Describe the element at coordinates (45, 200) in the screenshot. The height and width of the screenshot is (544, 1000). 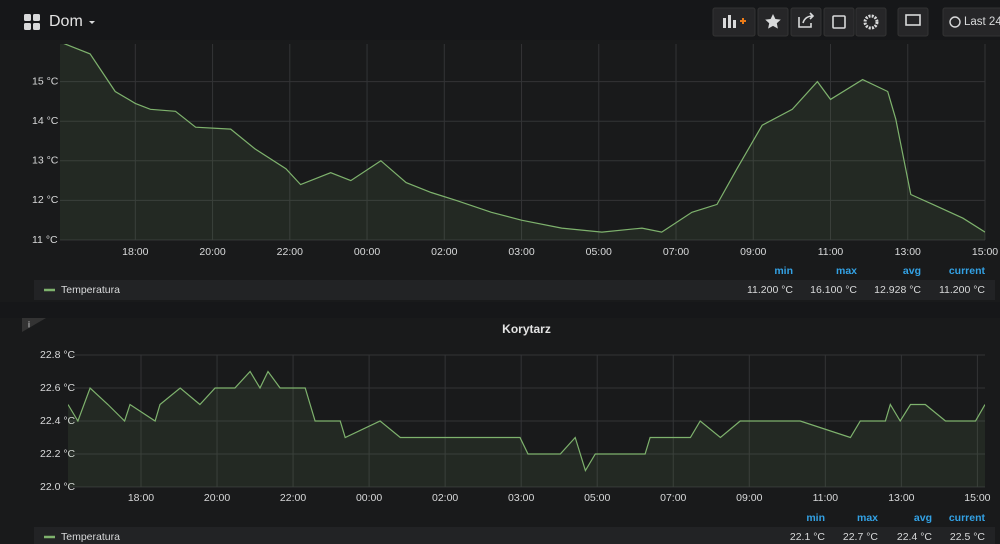
I see `y-tick-label: 12 °C` at that location.